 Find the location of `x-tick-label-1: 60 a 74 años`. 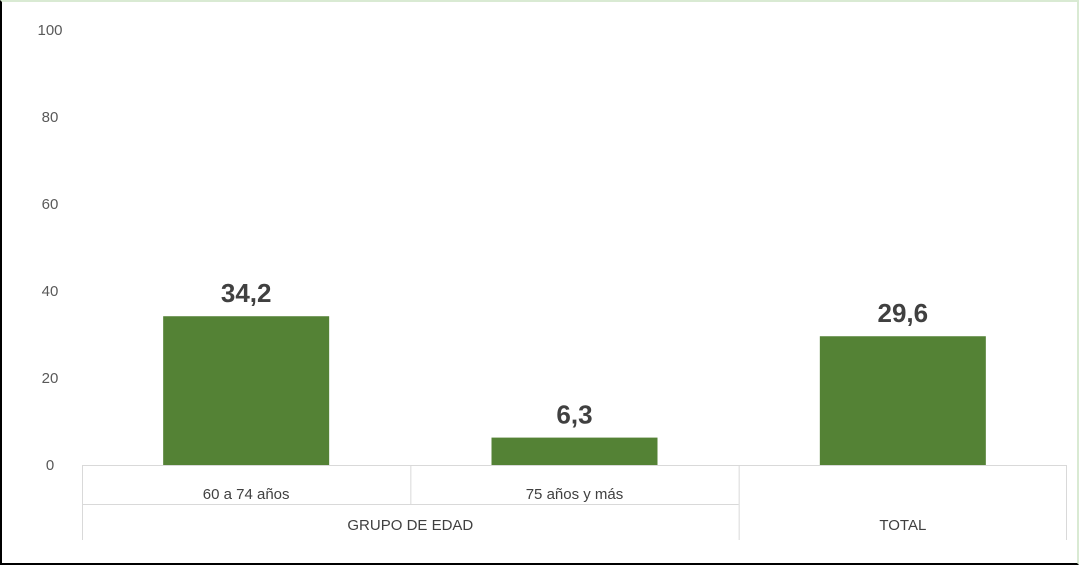

x-tick-label-1: 60 a 74 años is located at coordinates (246, 494).